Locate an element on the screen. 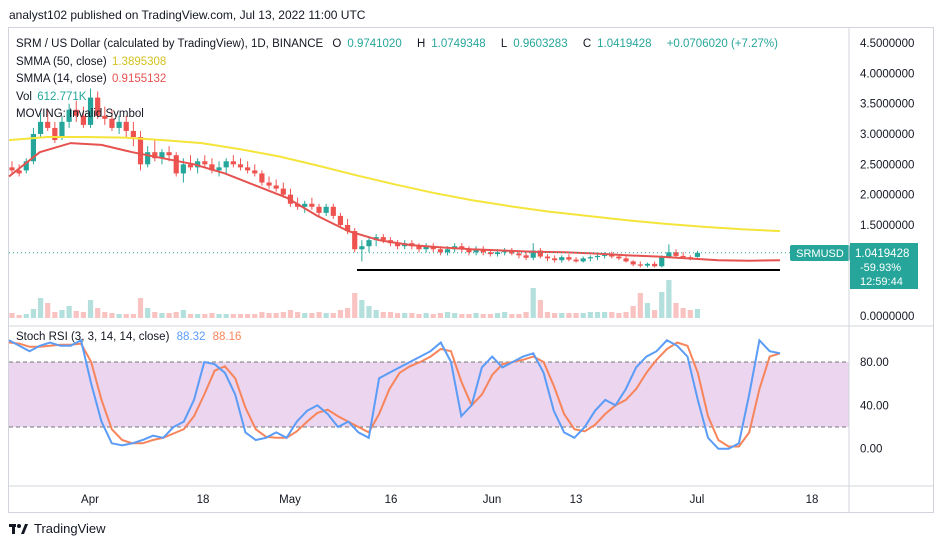  time-axis-label: 16 is located at coordinates (391, 500).